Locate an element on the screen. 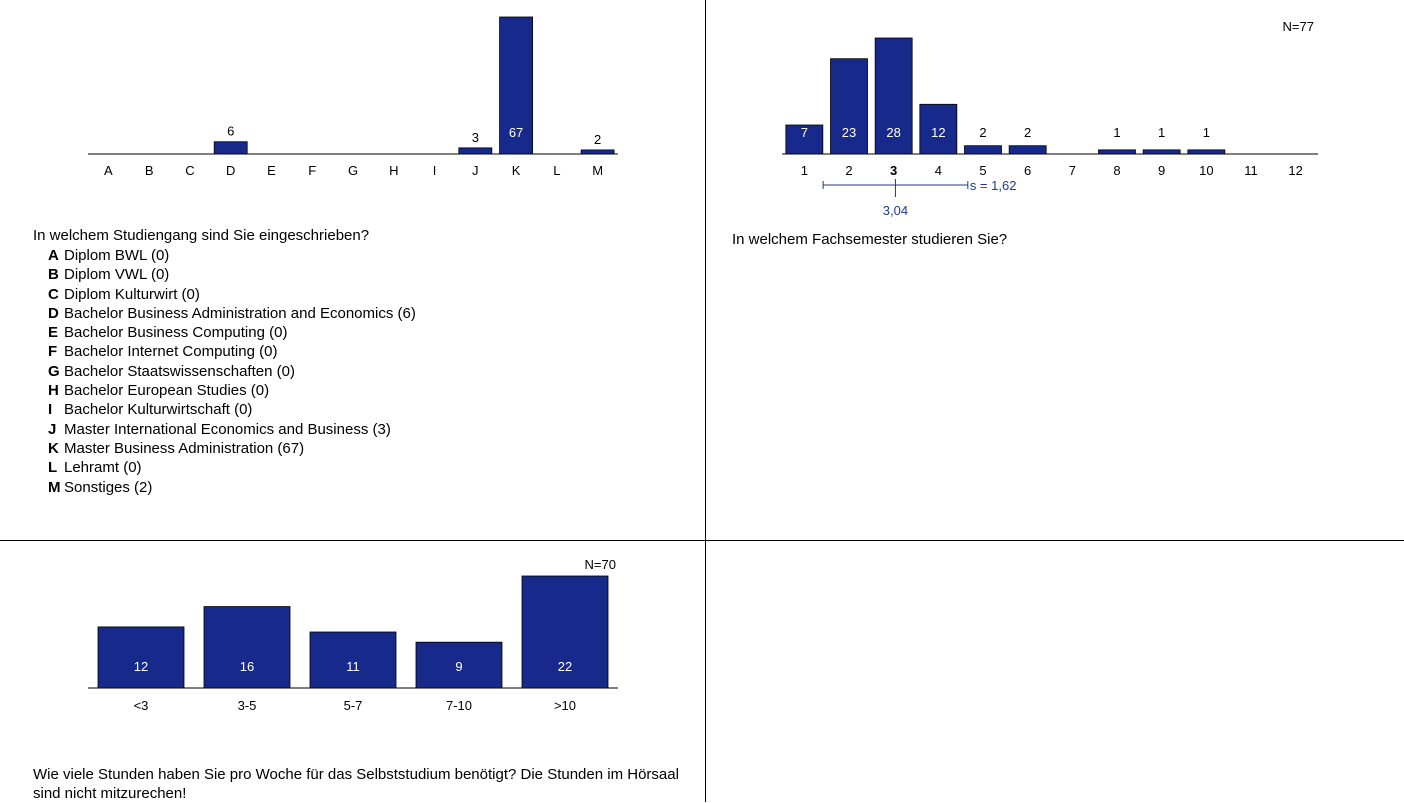 The height and width of the screenshot is (803, 1404). legend-key: L is located at coordinates (53, 468).